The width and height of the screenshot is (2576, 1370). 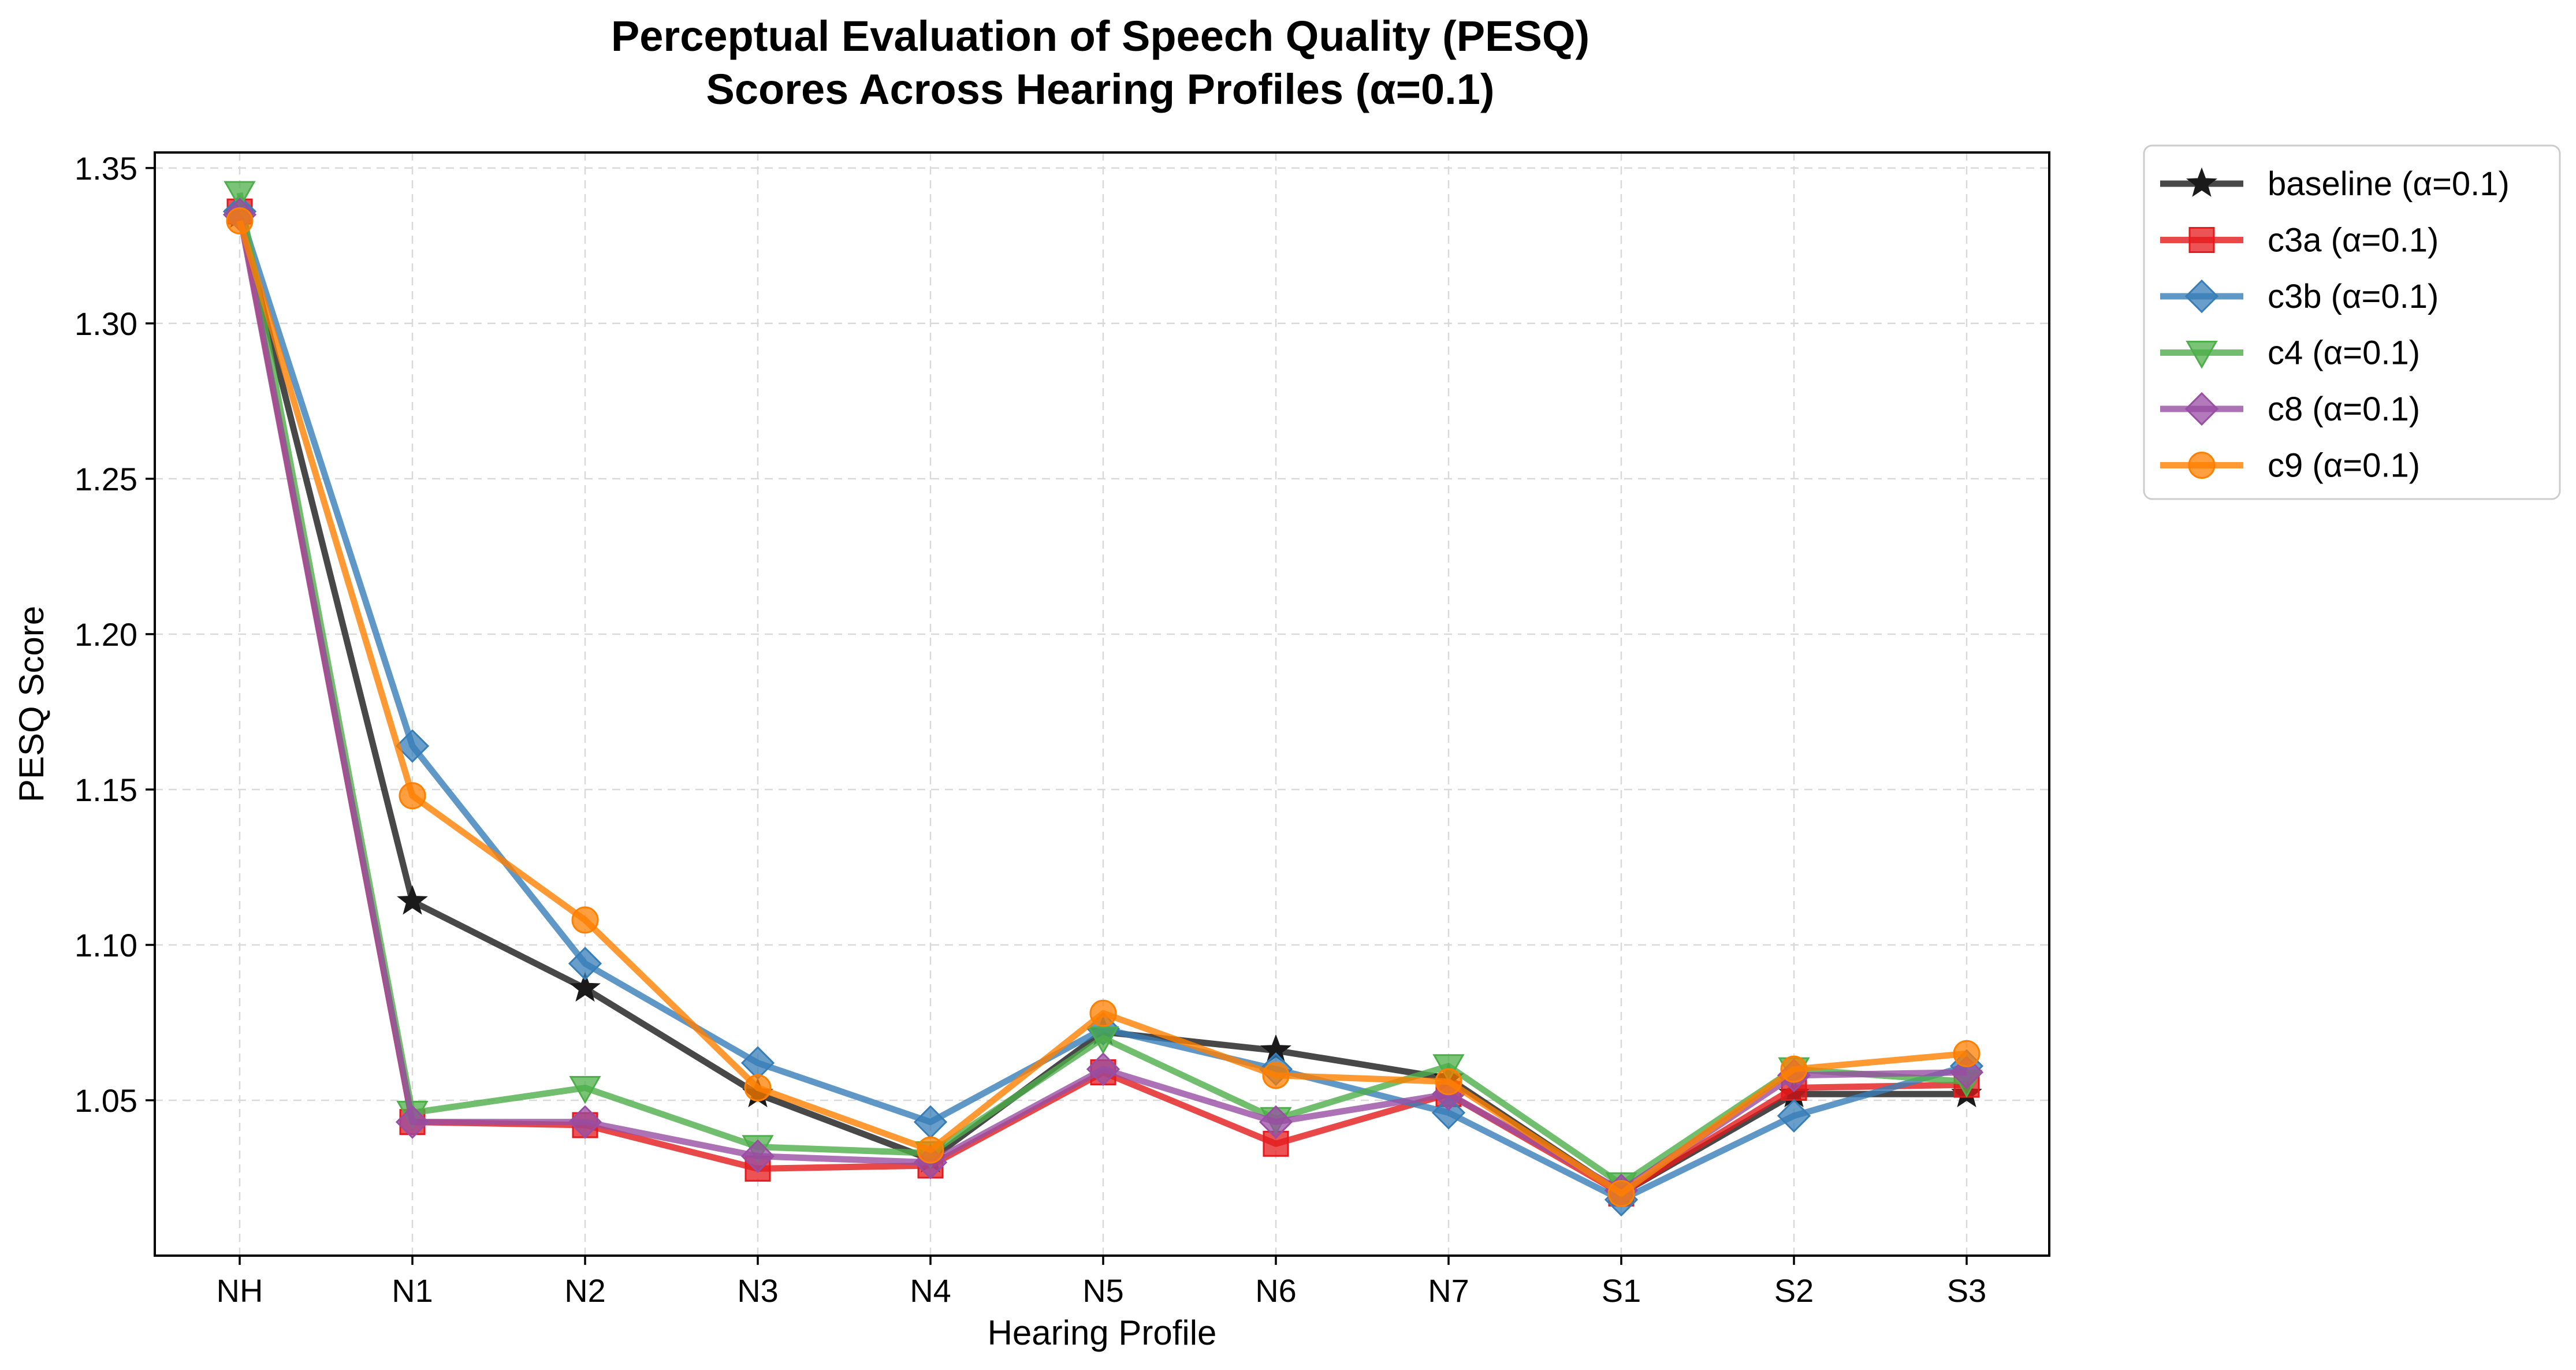 I want to click on data-point-c8-N3, so click(x=757, y=1156).